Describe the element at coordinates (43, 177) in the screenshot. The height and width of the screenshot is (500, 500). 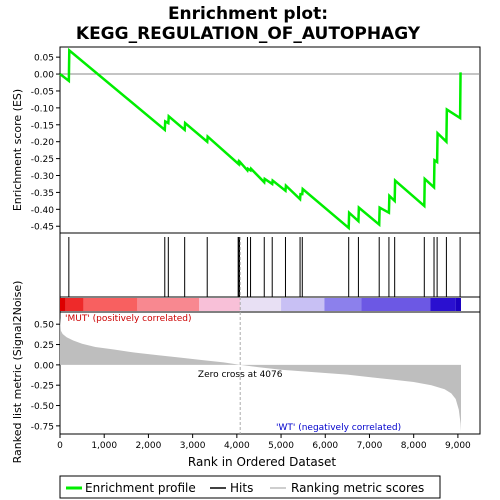
I see `es-y-tick-label: -0.30` at that location.